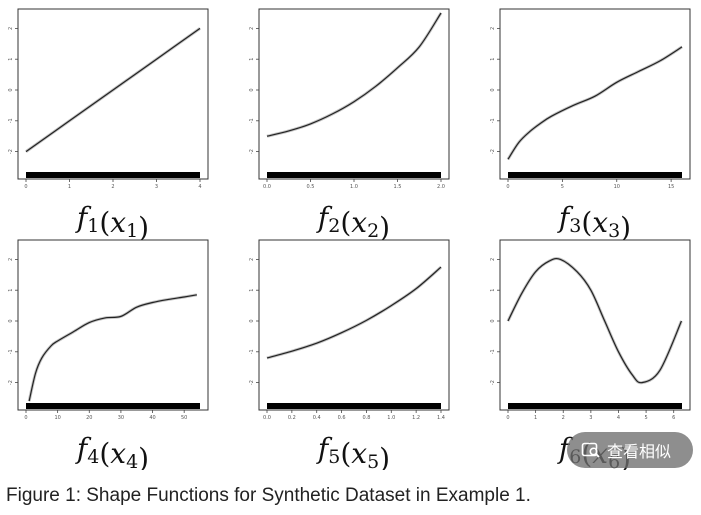  What do you see at coordinates (617, 187) in the screenshot?
I see `panel-3-xtick-label: 10` at bounding box center [617, 187].